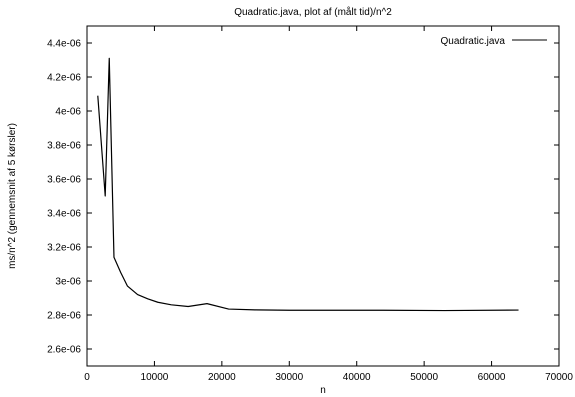 Image resolution: width=575 pixels, height=397 pixels. I want to click on x-tick-label: 20000, so click(222, 377).